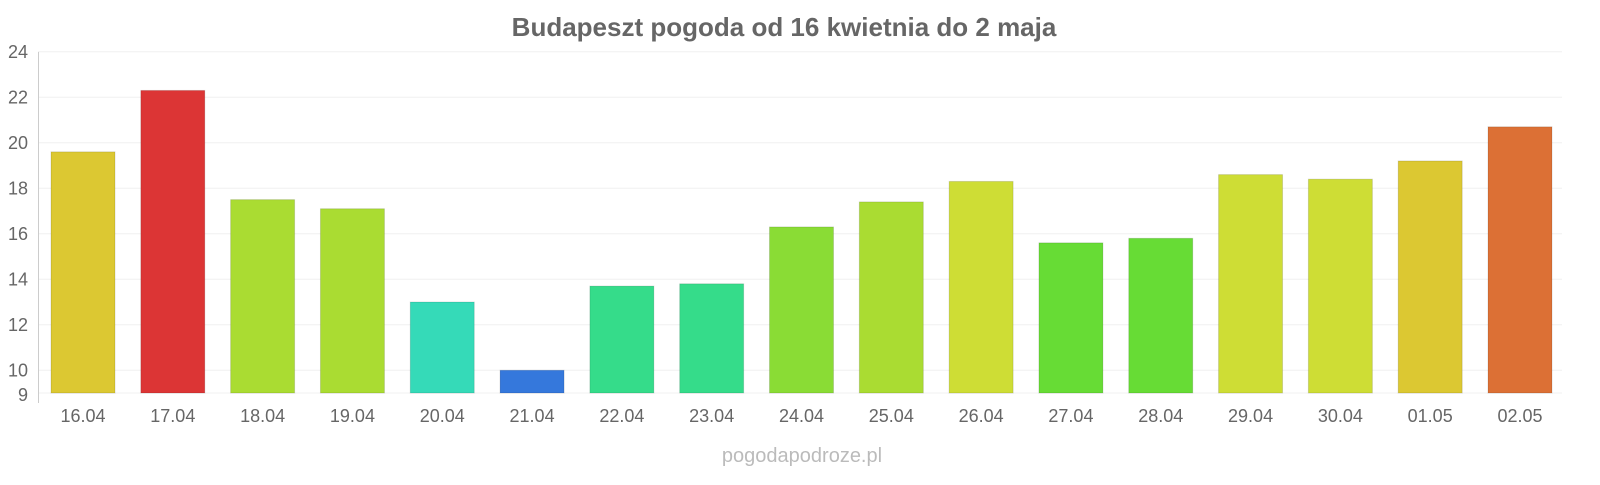 The width and height of the screenshot is (1600, 485). Describe the element at coordinates (891, 416) in the screenshot. I see `x-tick-label: 25.04` at that location.